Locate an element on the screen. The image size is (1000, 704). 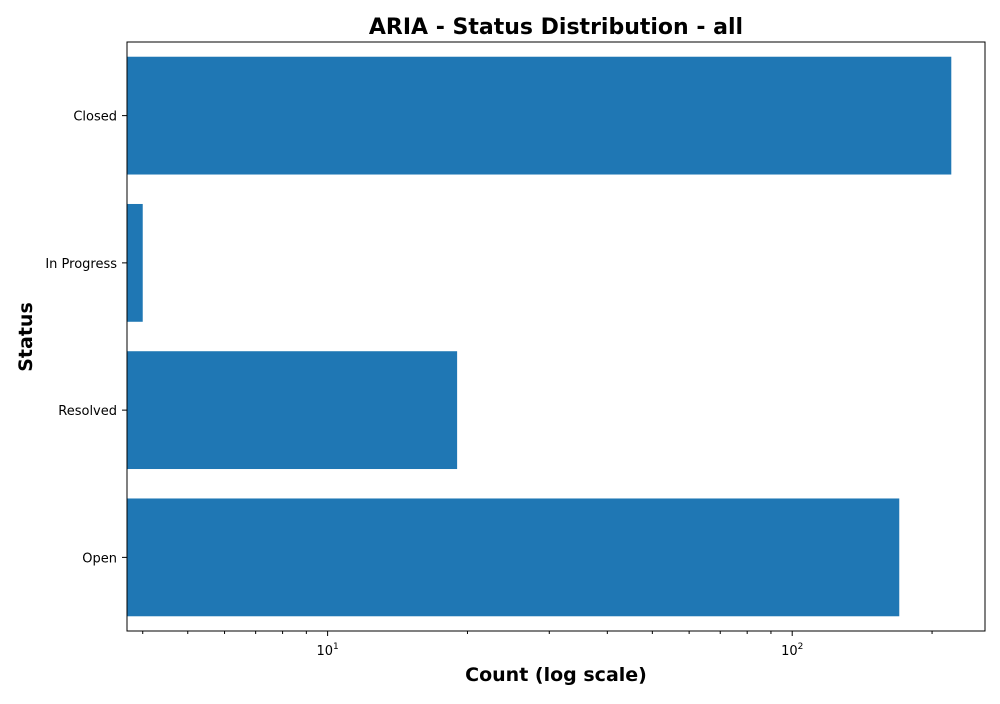
y-tick-label-open: Open is located at coordinates (99, 558).